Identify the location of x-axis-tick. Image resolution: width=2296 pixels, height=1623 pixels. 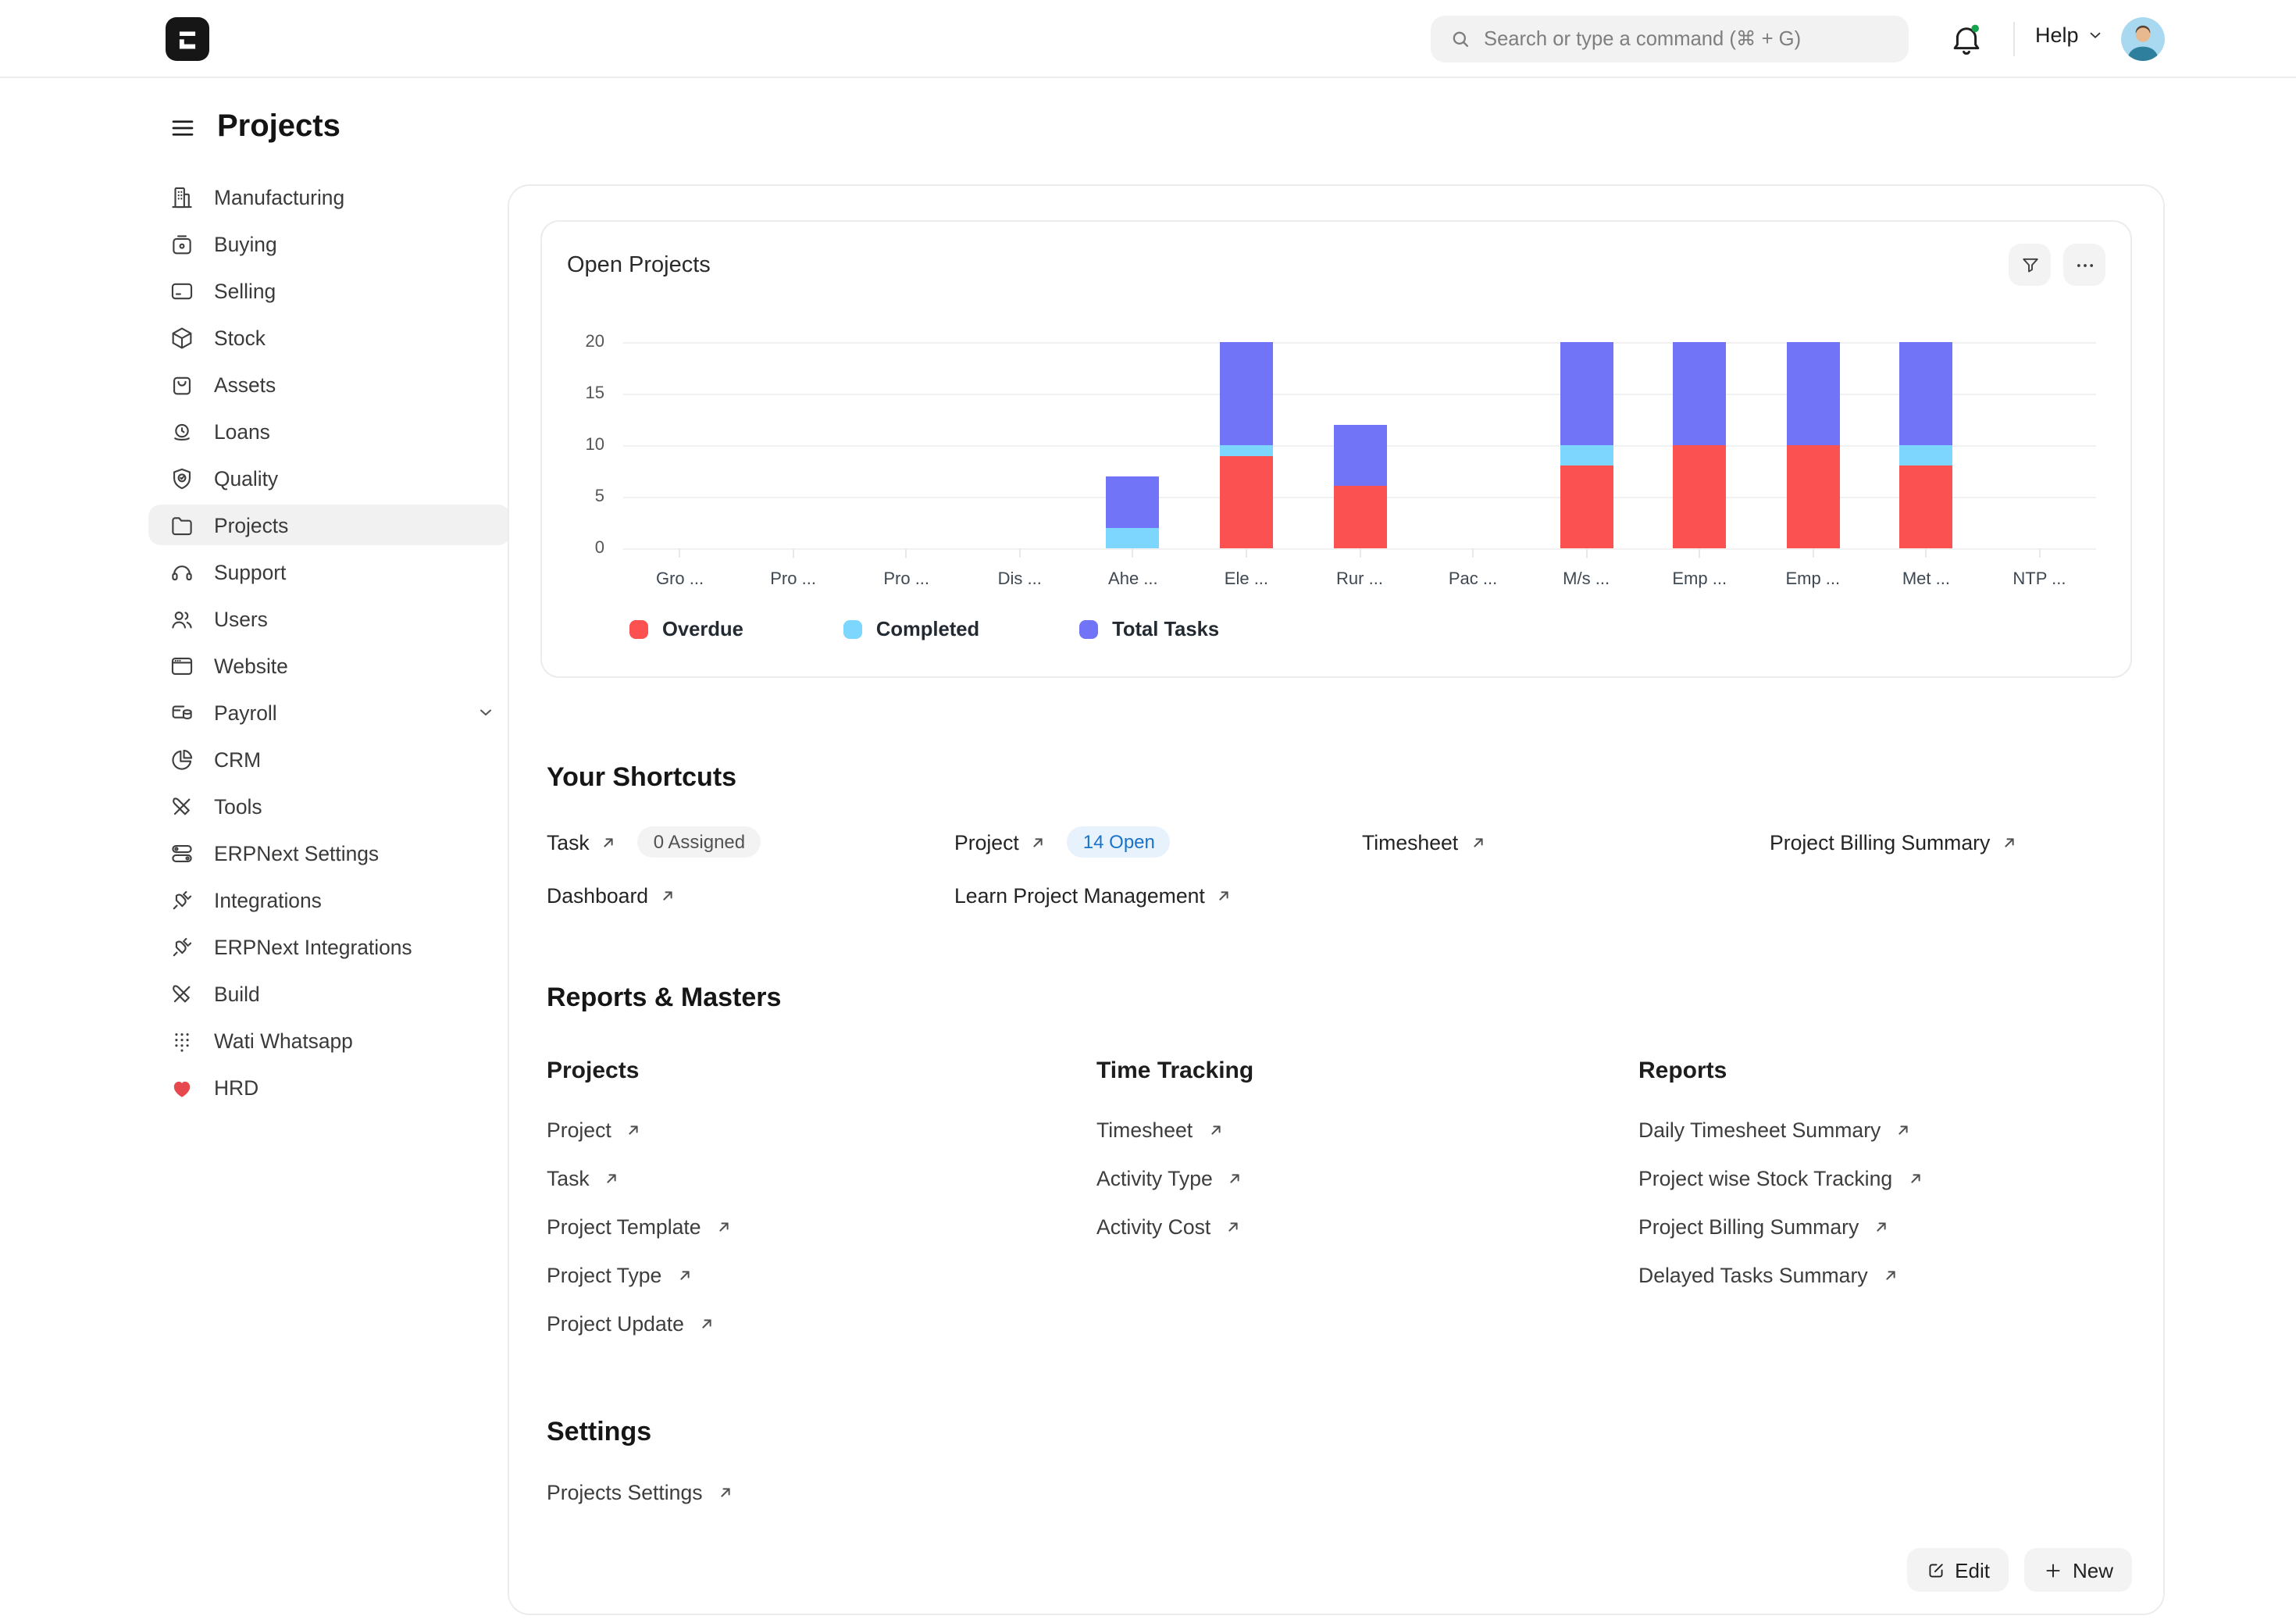
(1473, 553).